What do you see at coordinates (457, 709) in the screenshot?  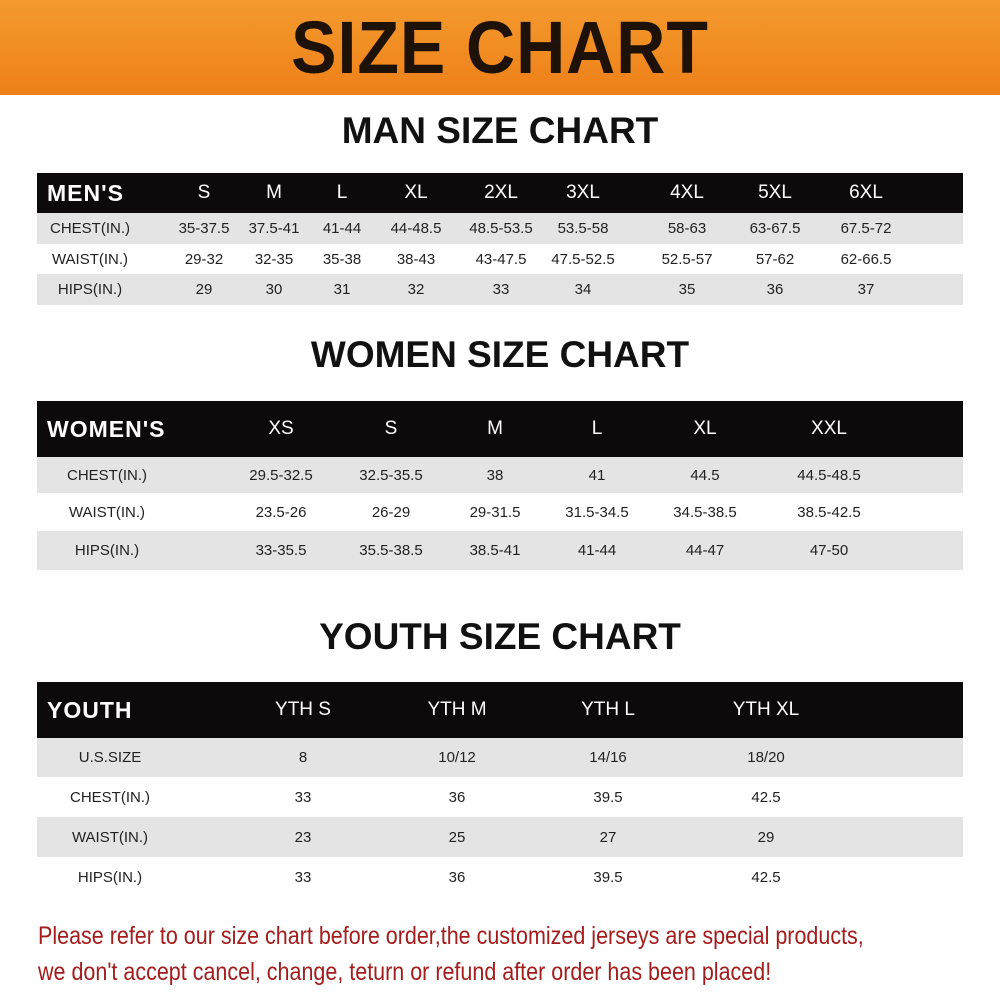 I see `size-header-cell: YTH M` at bounding box center [457, 709].